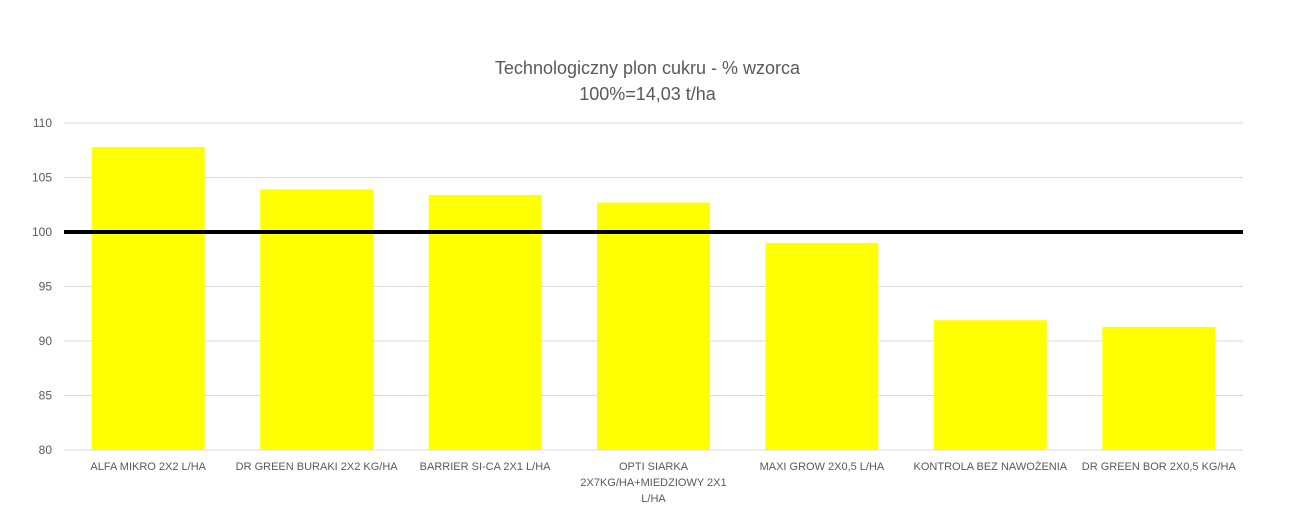 Image resolution: width=1295 pixels, height=530 pixels. Describe the element at coordinates (46, 341) in the screenshot. I see `y-tick-label: 90` at that location.